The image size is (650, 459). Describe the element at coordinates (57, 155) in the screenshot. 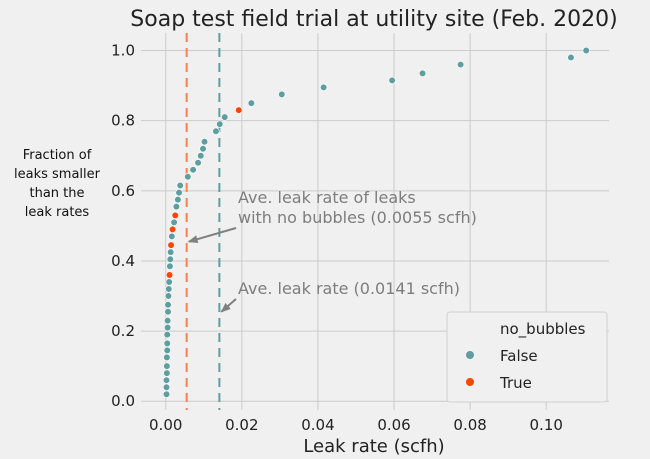

I see `y-axis-label-line: Fraction of` at that location.